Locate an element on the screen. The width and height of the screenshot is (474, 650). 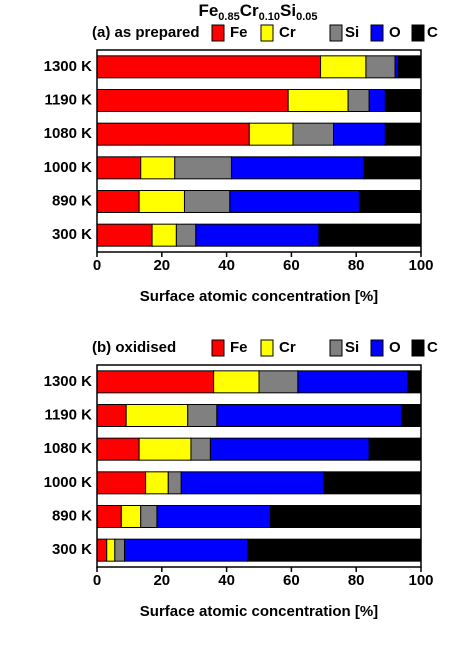
x-tick-label: 20 is located at coordinates (161, 265).